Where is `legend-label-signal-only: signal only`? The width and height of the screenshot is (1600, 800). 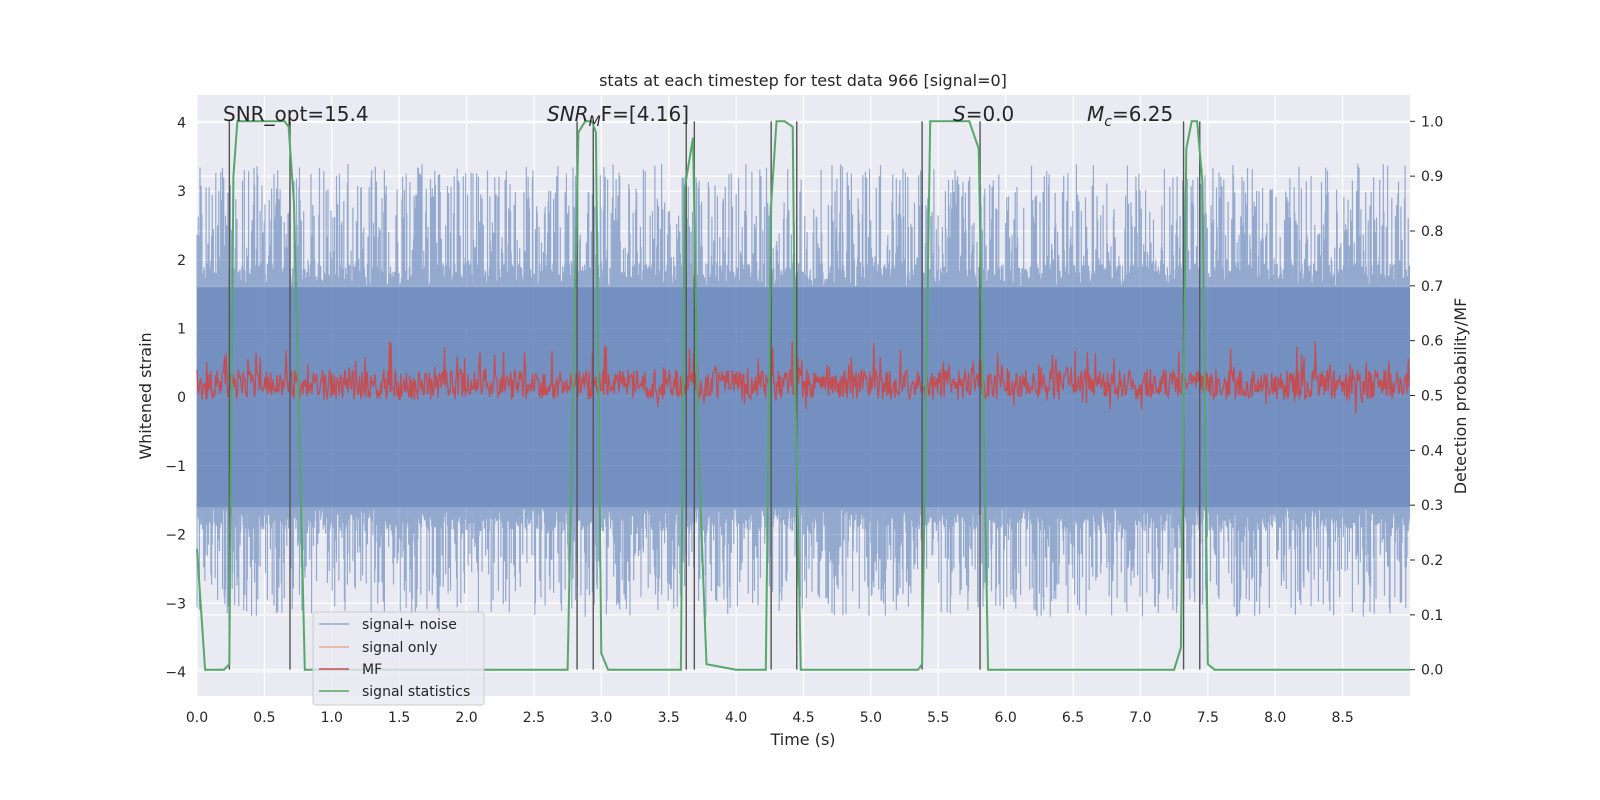 legend-label-signal-only: signal only is located at coordinates (399, 648).